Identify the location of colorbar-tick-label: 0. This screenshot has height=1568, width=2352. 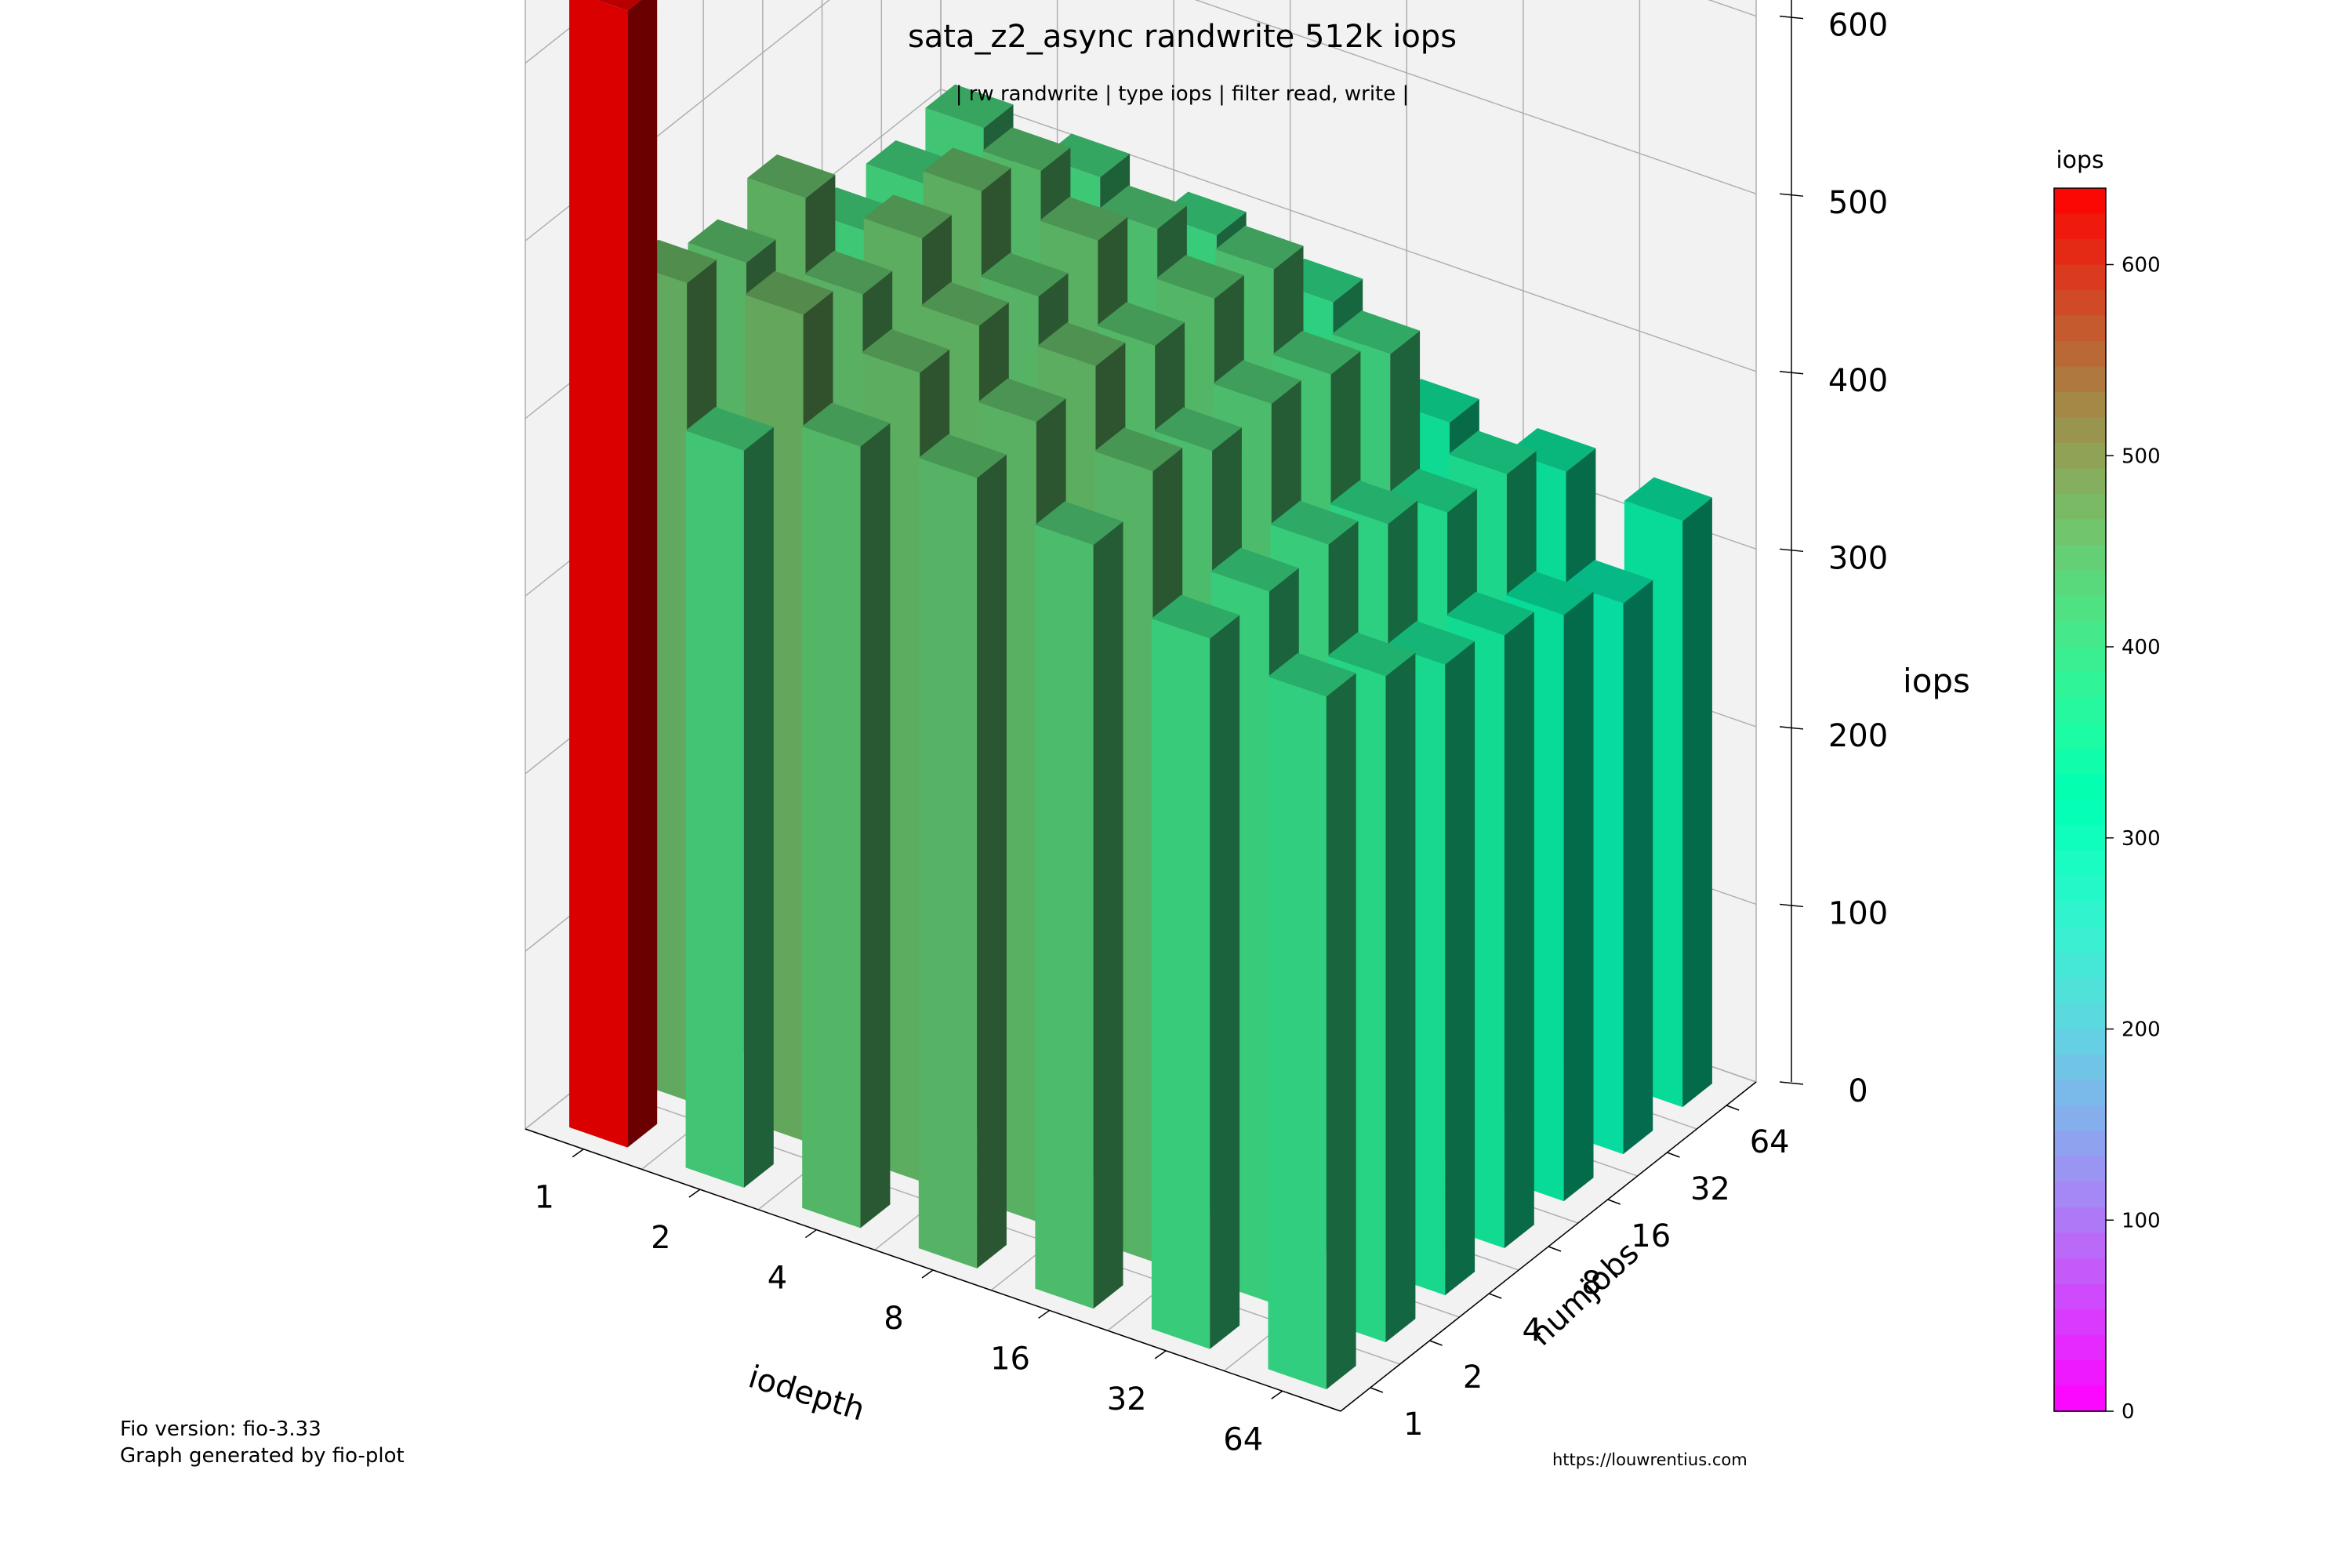
(2128, 1412).